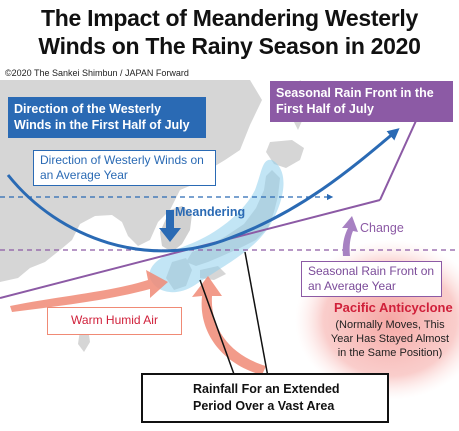  Describe the element at coordinates (210, 212) in the screenshot. I see `meandering-label: Meandering` at that location.